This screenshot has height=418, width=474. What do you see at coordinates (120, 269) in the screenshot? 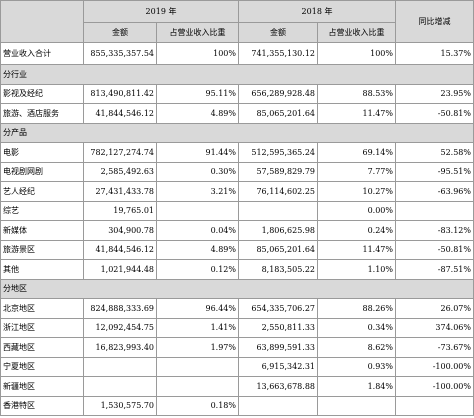
I see `amount-2019: 1,021,944.48` at bounding box center [120, 269].